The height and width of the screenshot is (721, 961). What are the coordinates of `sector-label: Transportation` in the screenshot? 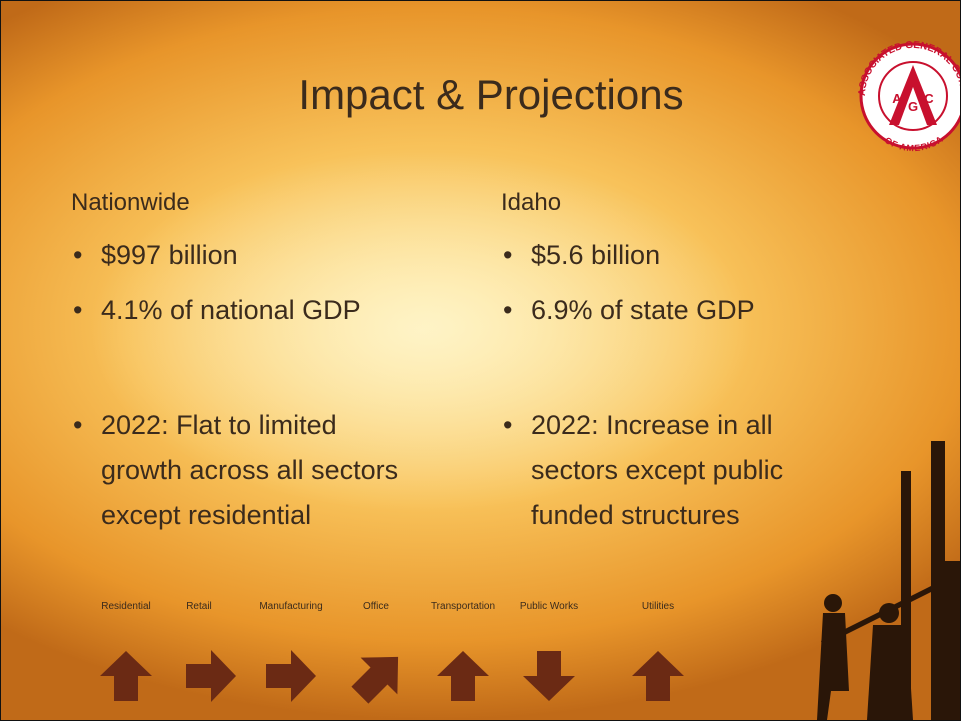 It's located at (463, 606).